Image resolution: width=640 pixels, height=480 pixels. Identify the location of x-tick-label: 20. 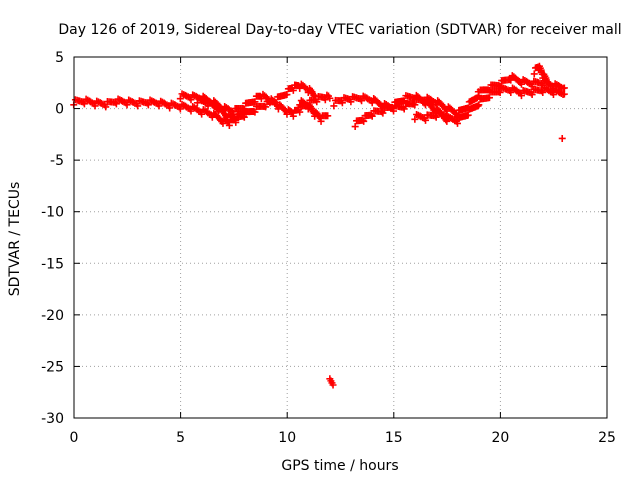
(500, 438).